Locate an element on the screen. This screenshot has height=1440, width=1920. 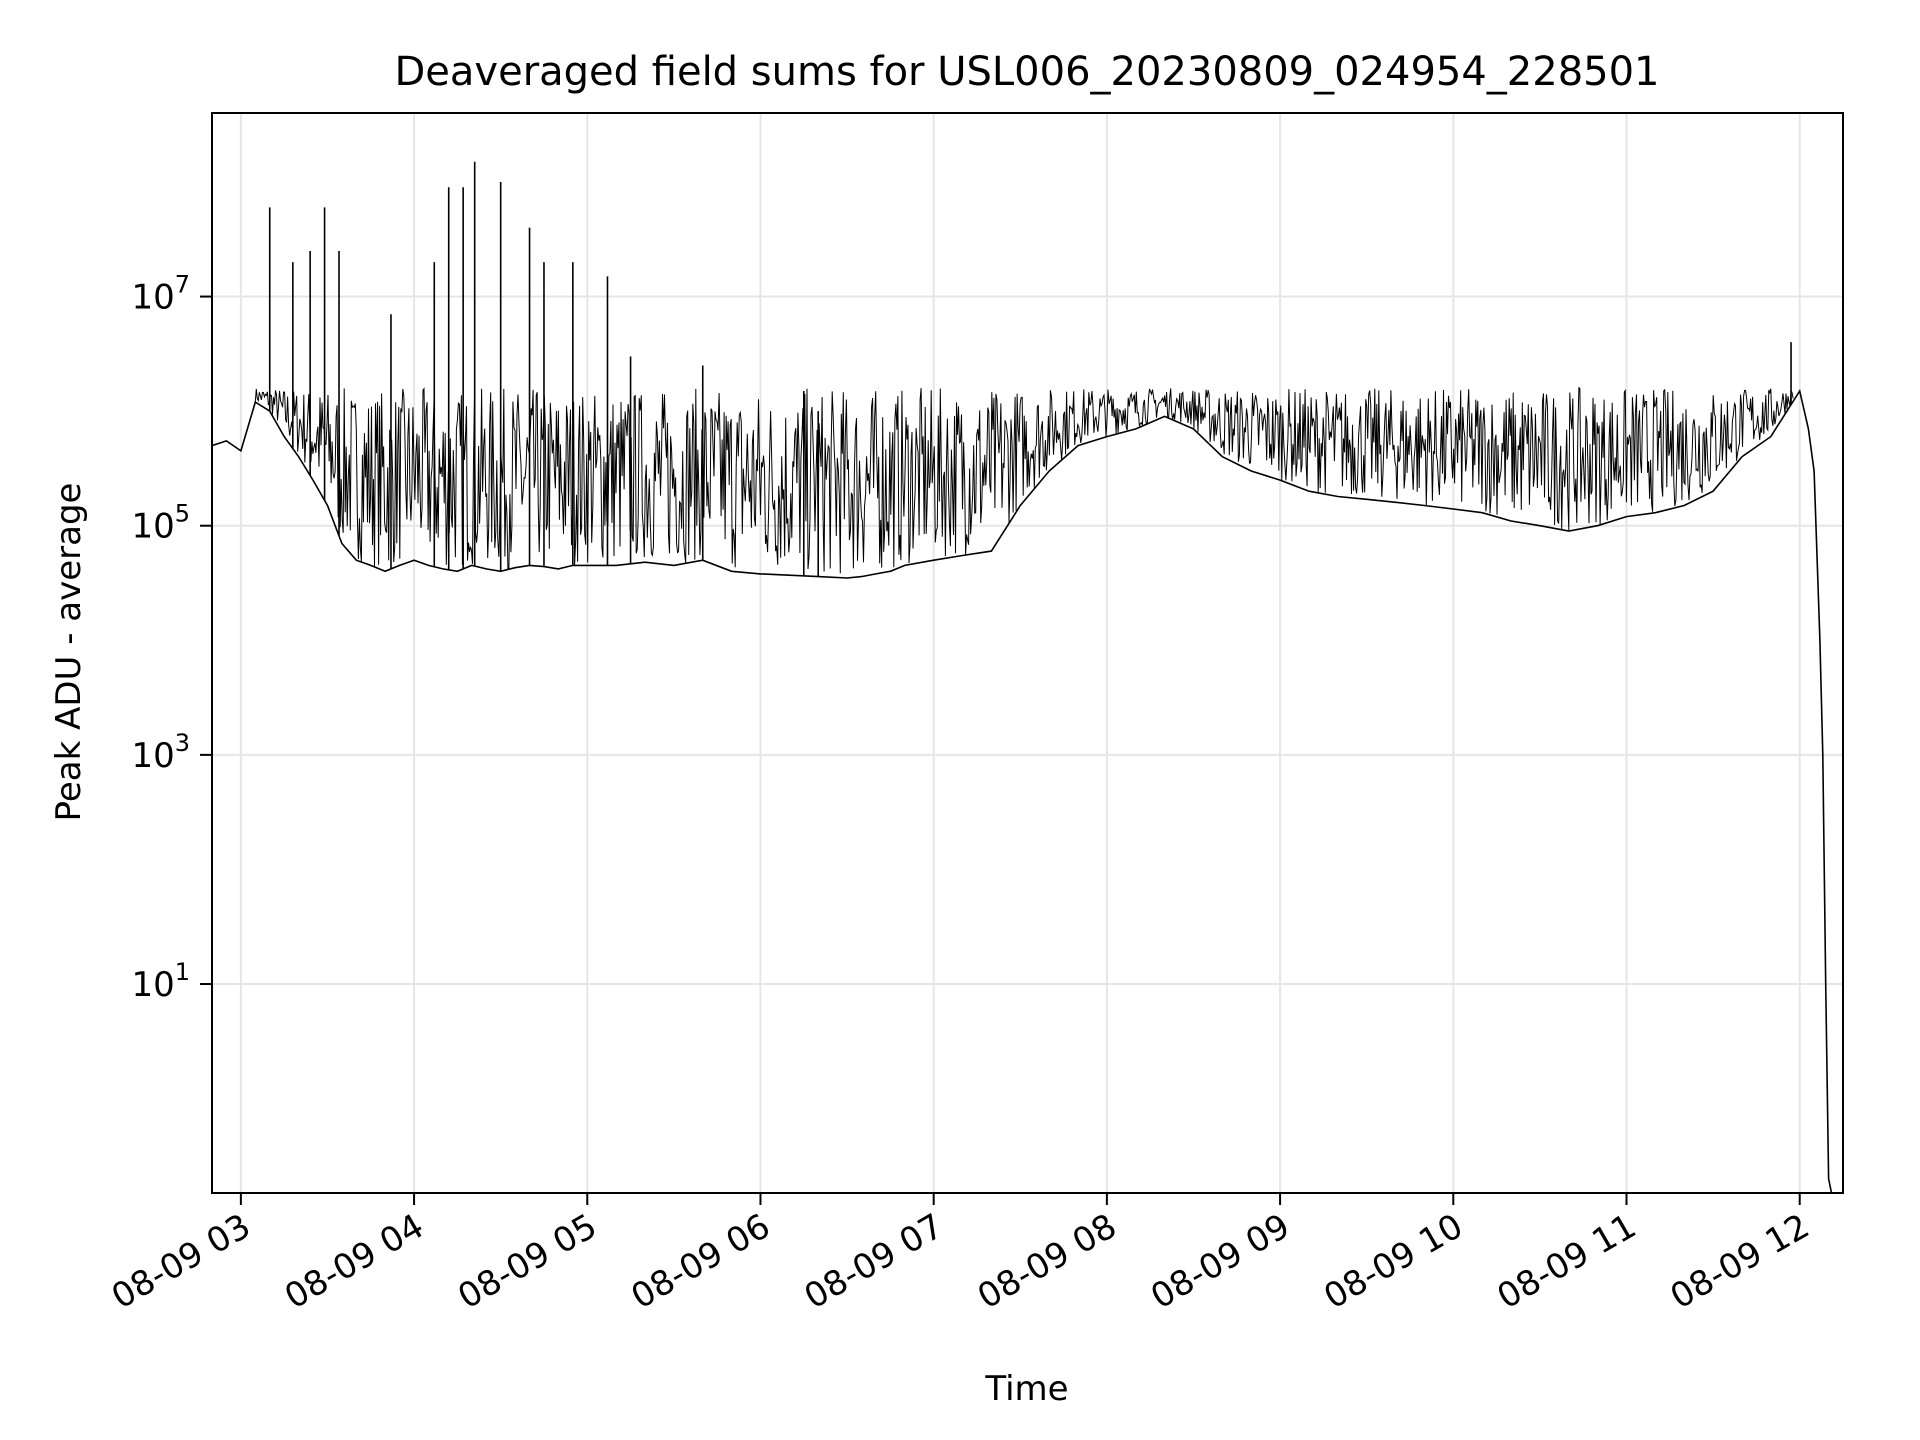
y-tick-label: 10⁷ is located at coordinates (160, 294).